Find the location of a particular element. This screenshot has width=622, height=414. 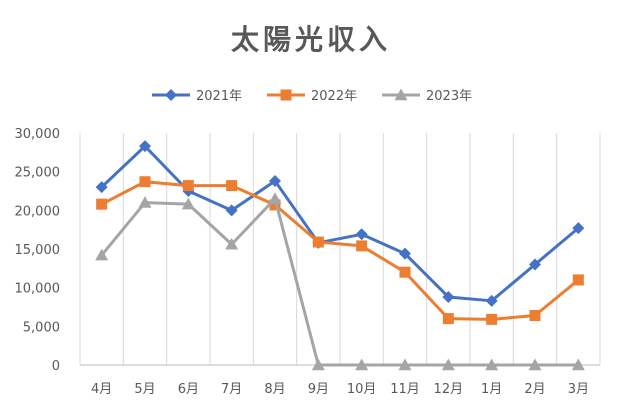

y-tick-label: 0 is located at coordinates (56, 366).